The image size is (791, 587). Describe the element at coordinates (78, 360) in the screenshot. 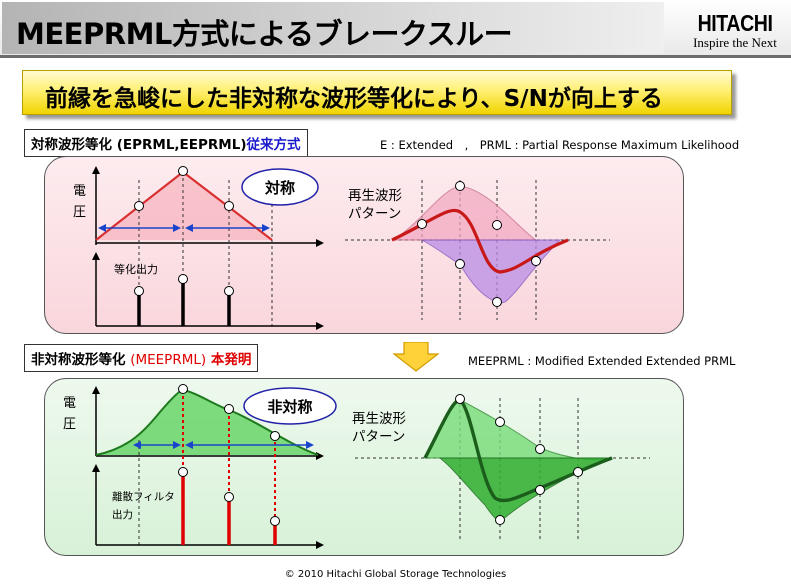

I see `invention-label-text: 非対称波形等化` at that location.